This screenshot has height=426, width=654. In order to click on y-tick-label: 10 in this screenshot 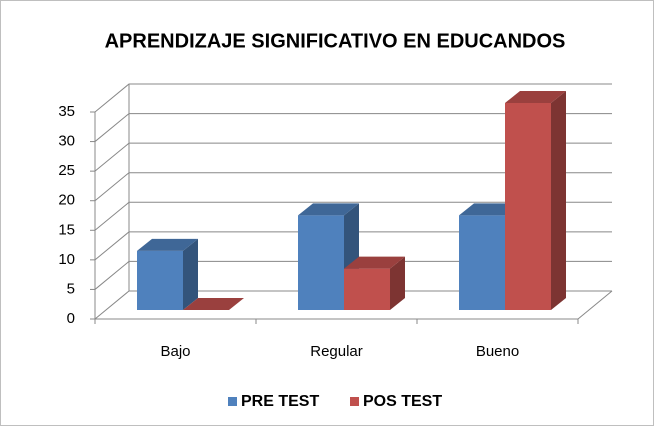, I will do `click(66, 259)`.